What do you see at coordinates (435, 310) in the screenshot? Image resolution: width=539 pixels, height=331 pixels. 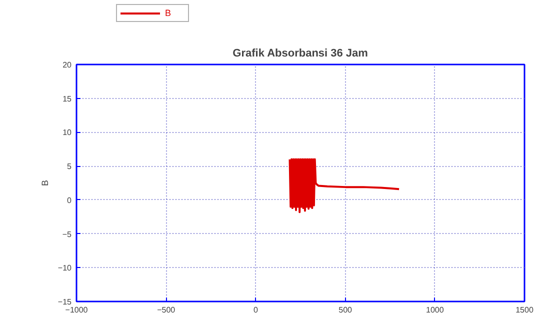 I see `x-tick-label: 1000` at bounding box center [435, 310].